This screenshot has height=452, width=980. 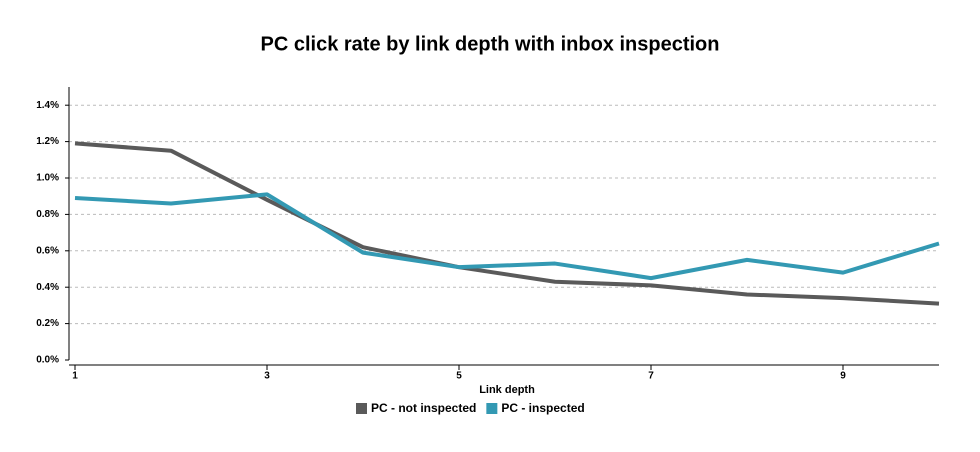 What do you see at coordinates (459, 376) in the screenshot?
I see `x-tick-label: 5` at bounding box center [459, 376].